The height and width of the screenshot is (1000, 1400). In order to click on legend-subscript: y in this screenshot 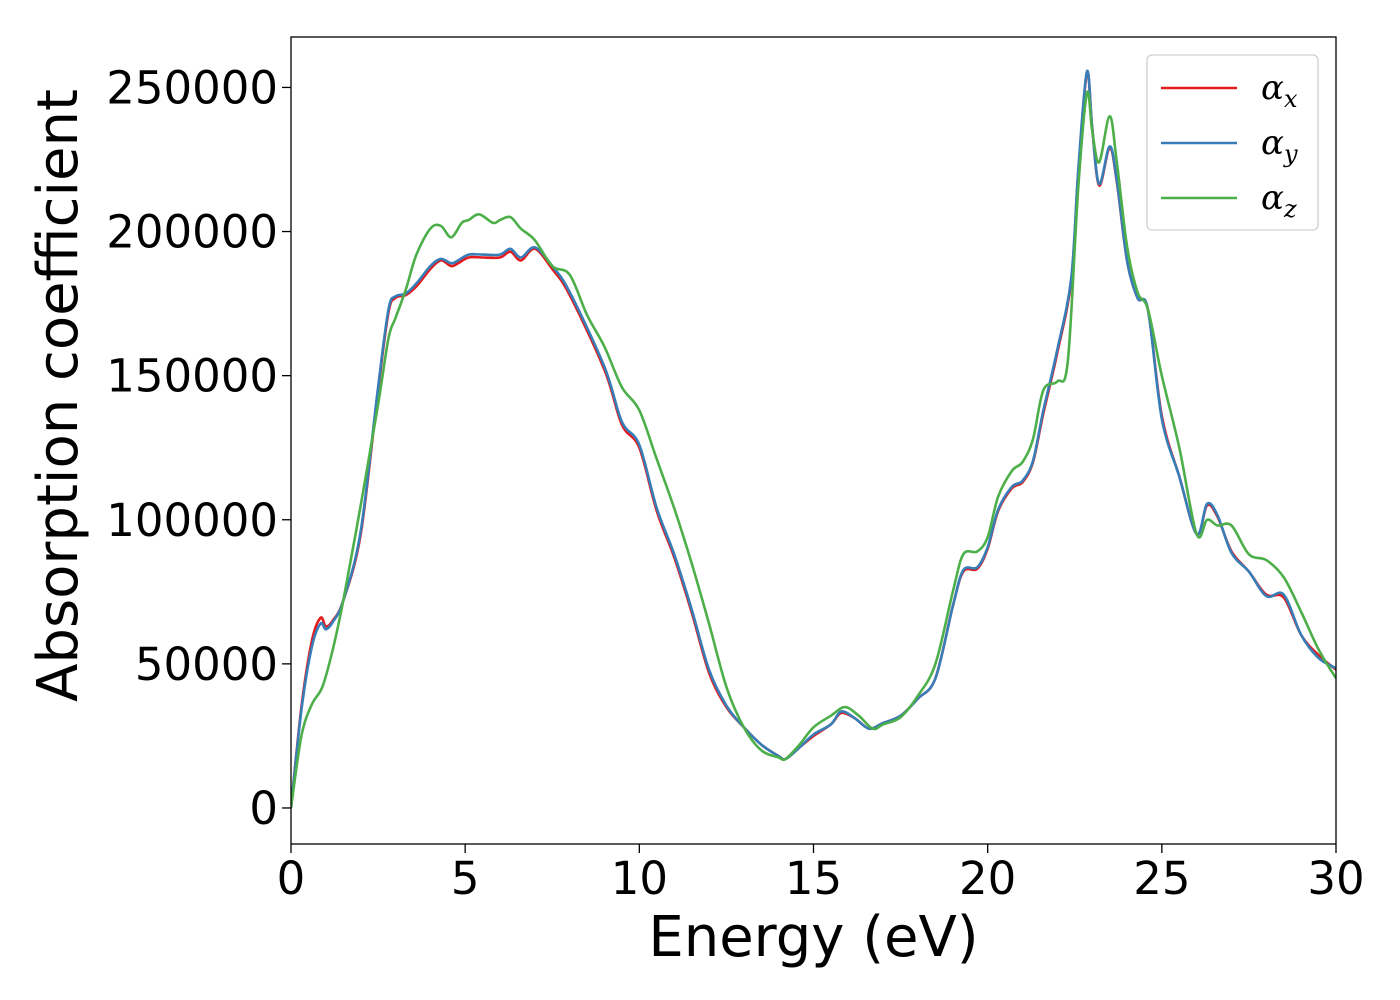, I will do `click(1290, 154)`.